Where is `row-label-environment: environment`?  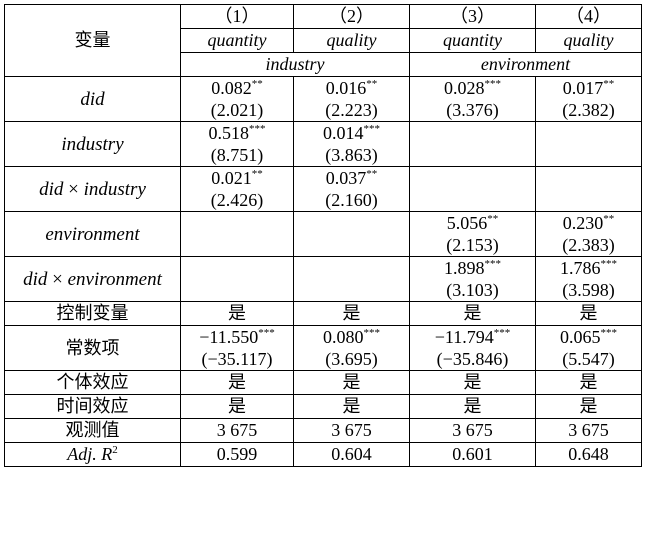 row-label-environment: environment is located at coordinates (92, 234).